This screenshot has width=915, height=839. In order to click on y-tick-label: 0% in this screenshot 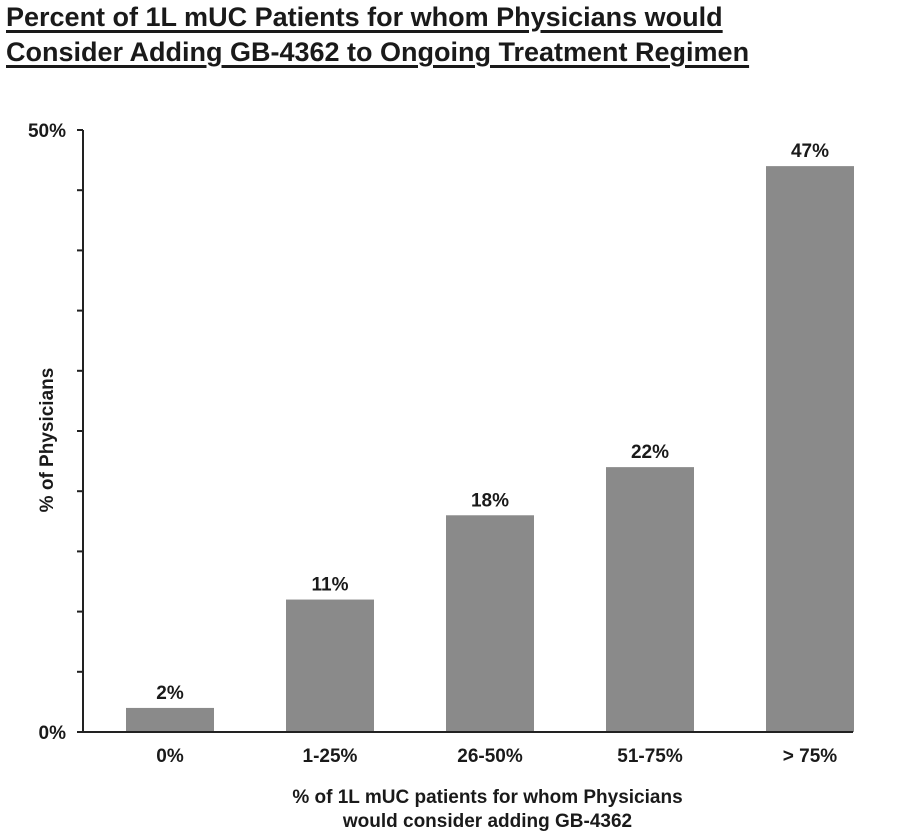, I will do `click(53, 733)`.